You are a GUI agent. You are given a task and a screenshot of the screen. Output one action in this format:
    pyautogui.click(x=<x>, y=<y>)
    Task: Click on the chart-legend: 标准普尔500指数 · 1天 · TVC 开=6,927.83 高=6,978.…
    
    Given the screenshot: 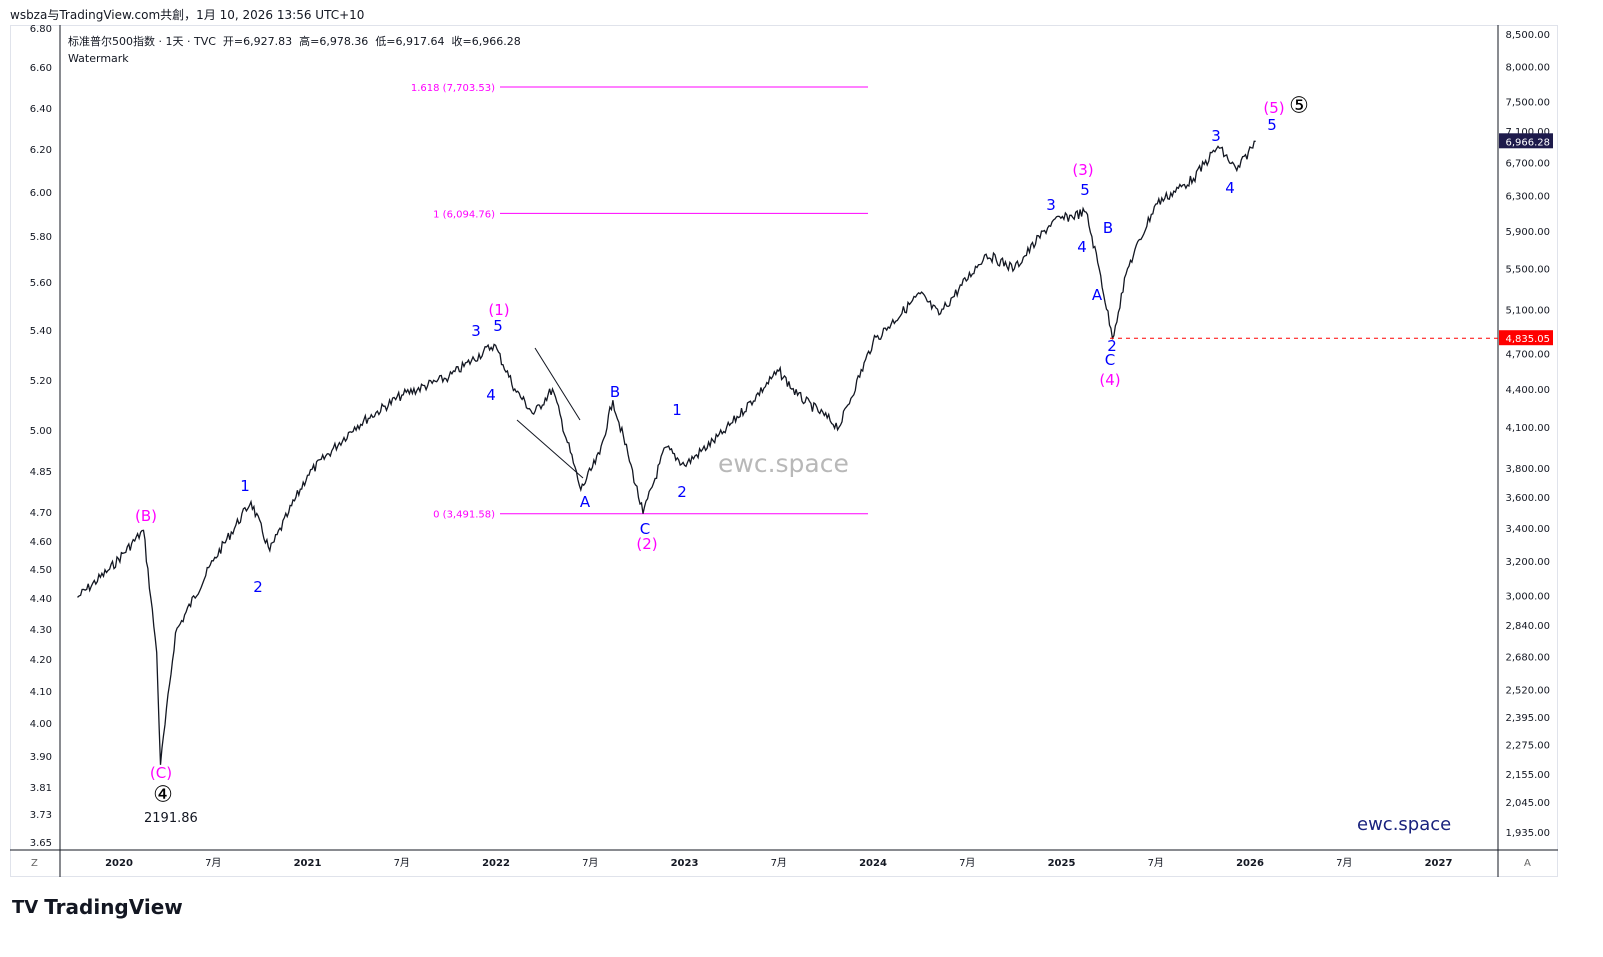 What is the action you would take?
    pyautogui.click(x=294, y=50)
    